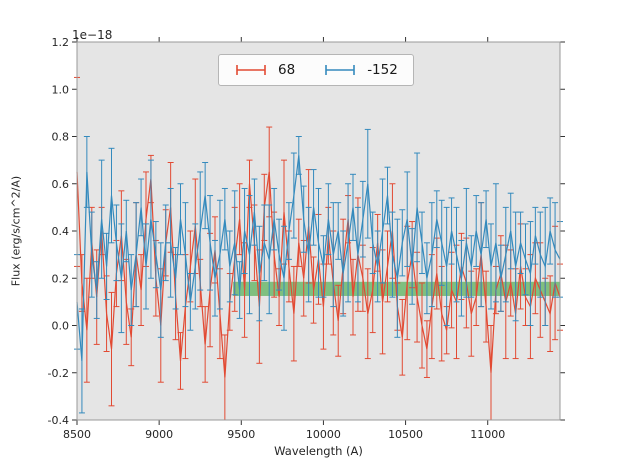 This screenshot has height=467, width=617. What do you see at coordinates (360, 70) in the screenshot?
I see `legend-entry-minus-152: -152` at bounding box center [360, 70].